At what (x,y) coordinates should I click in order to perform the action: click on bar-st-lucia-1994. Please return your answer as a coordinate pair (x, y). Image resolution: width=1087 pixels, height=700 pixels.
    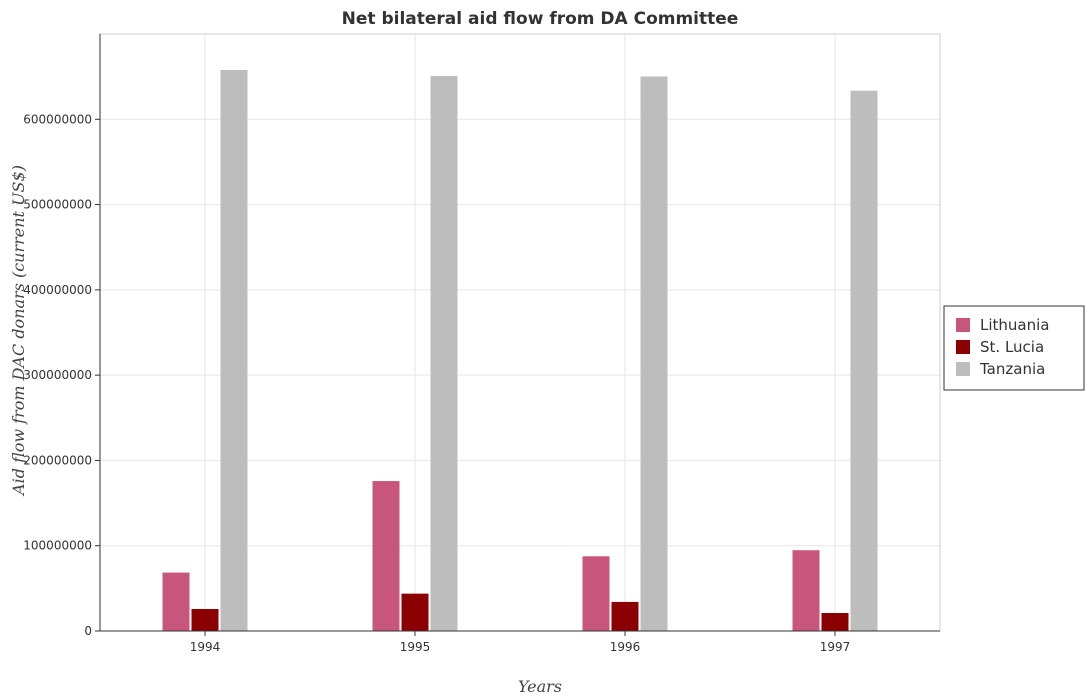
    Looking at the image, I should click on (205, 619).